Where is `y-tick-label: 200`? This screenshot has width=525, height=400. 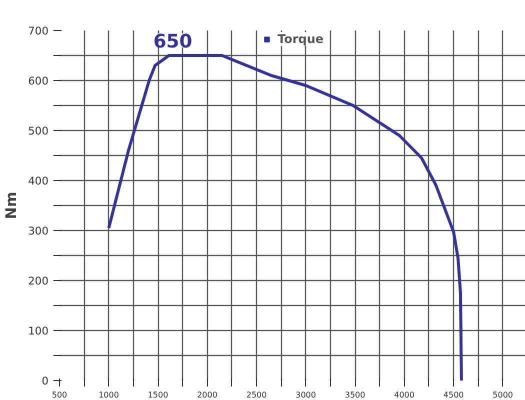 y-tick-label: 200 is located at coordinates (38, 281).